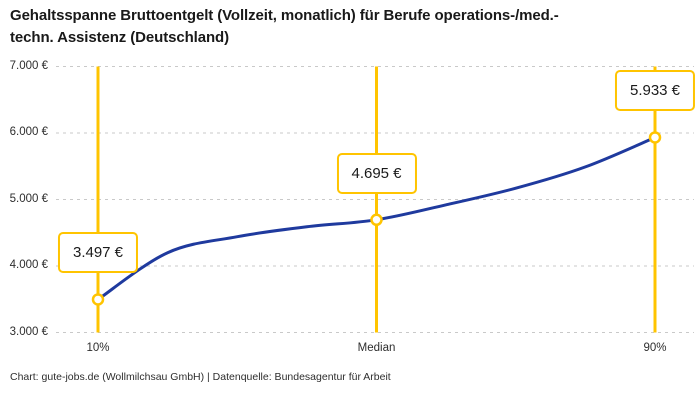  What do you see at coordinates (98, 348) in the screenshot?
I see `x-axis-tick-label: 10%` at bounding box center [98, 348].